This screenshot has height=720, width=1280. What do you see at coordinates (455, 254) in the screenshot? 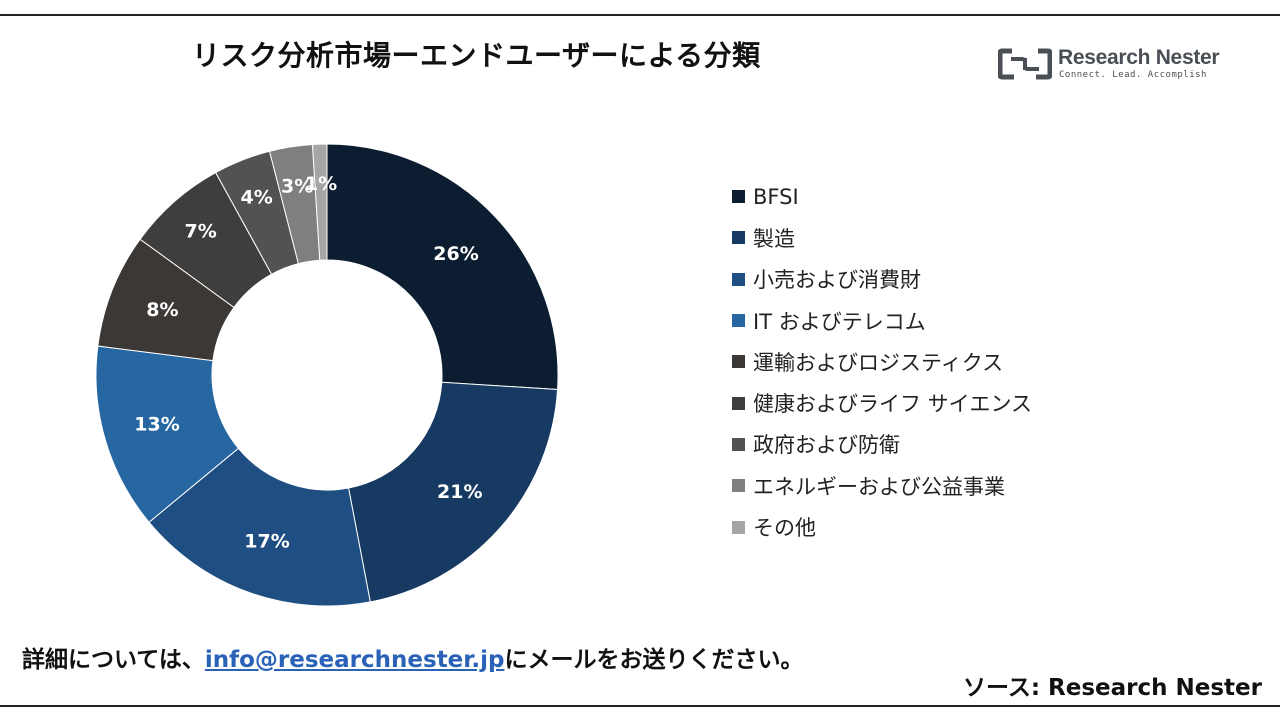
I see `donut-slice-label-1: 26%` at bounding box center [455, 254].